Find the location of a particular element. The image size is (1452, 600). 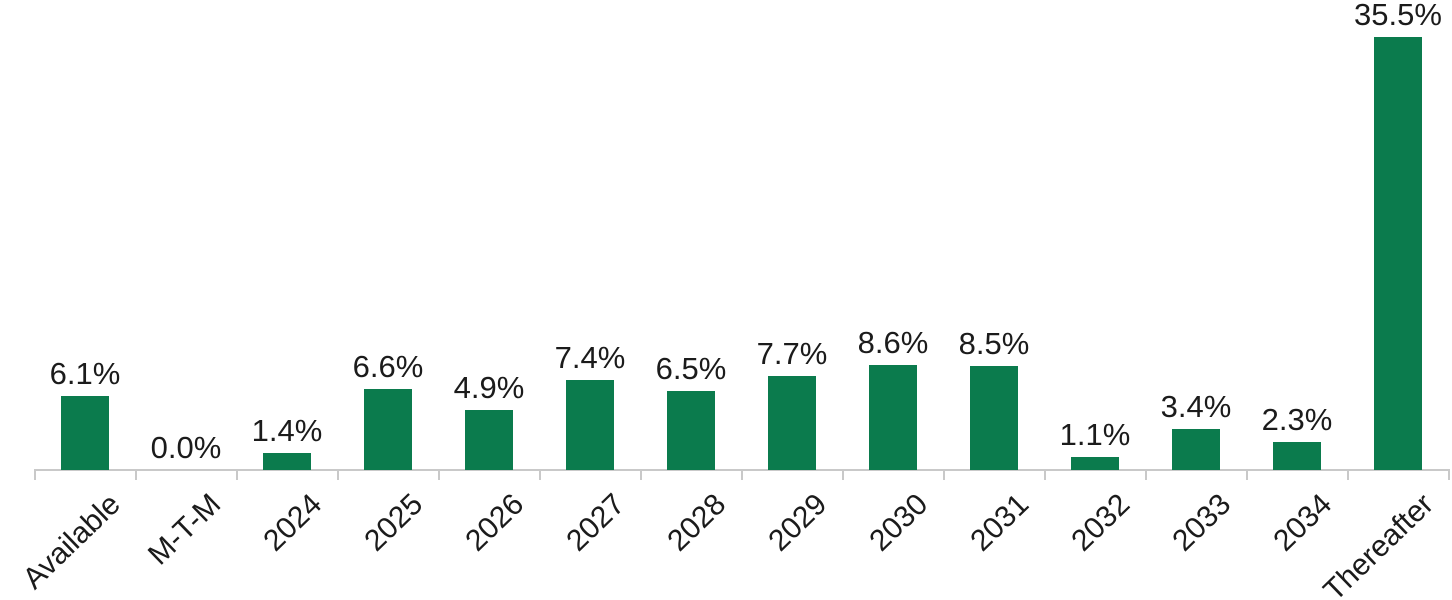

bar-value-label: 6.5% is located at coordinates (691, 368).